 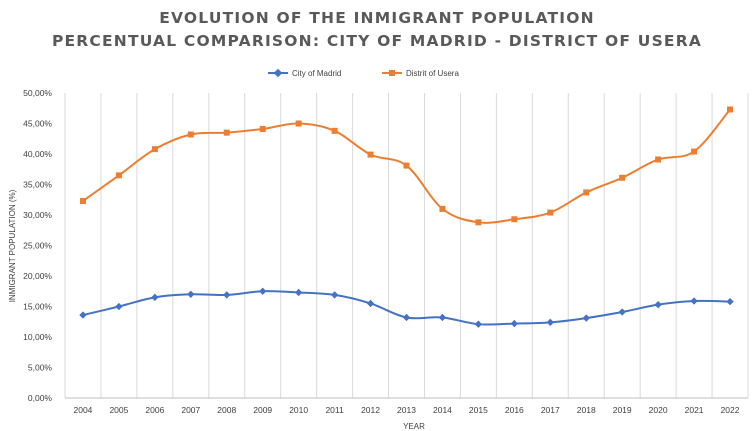 I want to click on x-tick-label: 2007, so click(x=190, y=410).